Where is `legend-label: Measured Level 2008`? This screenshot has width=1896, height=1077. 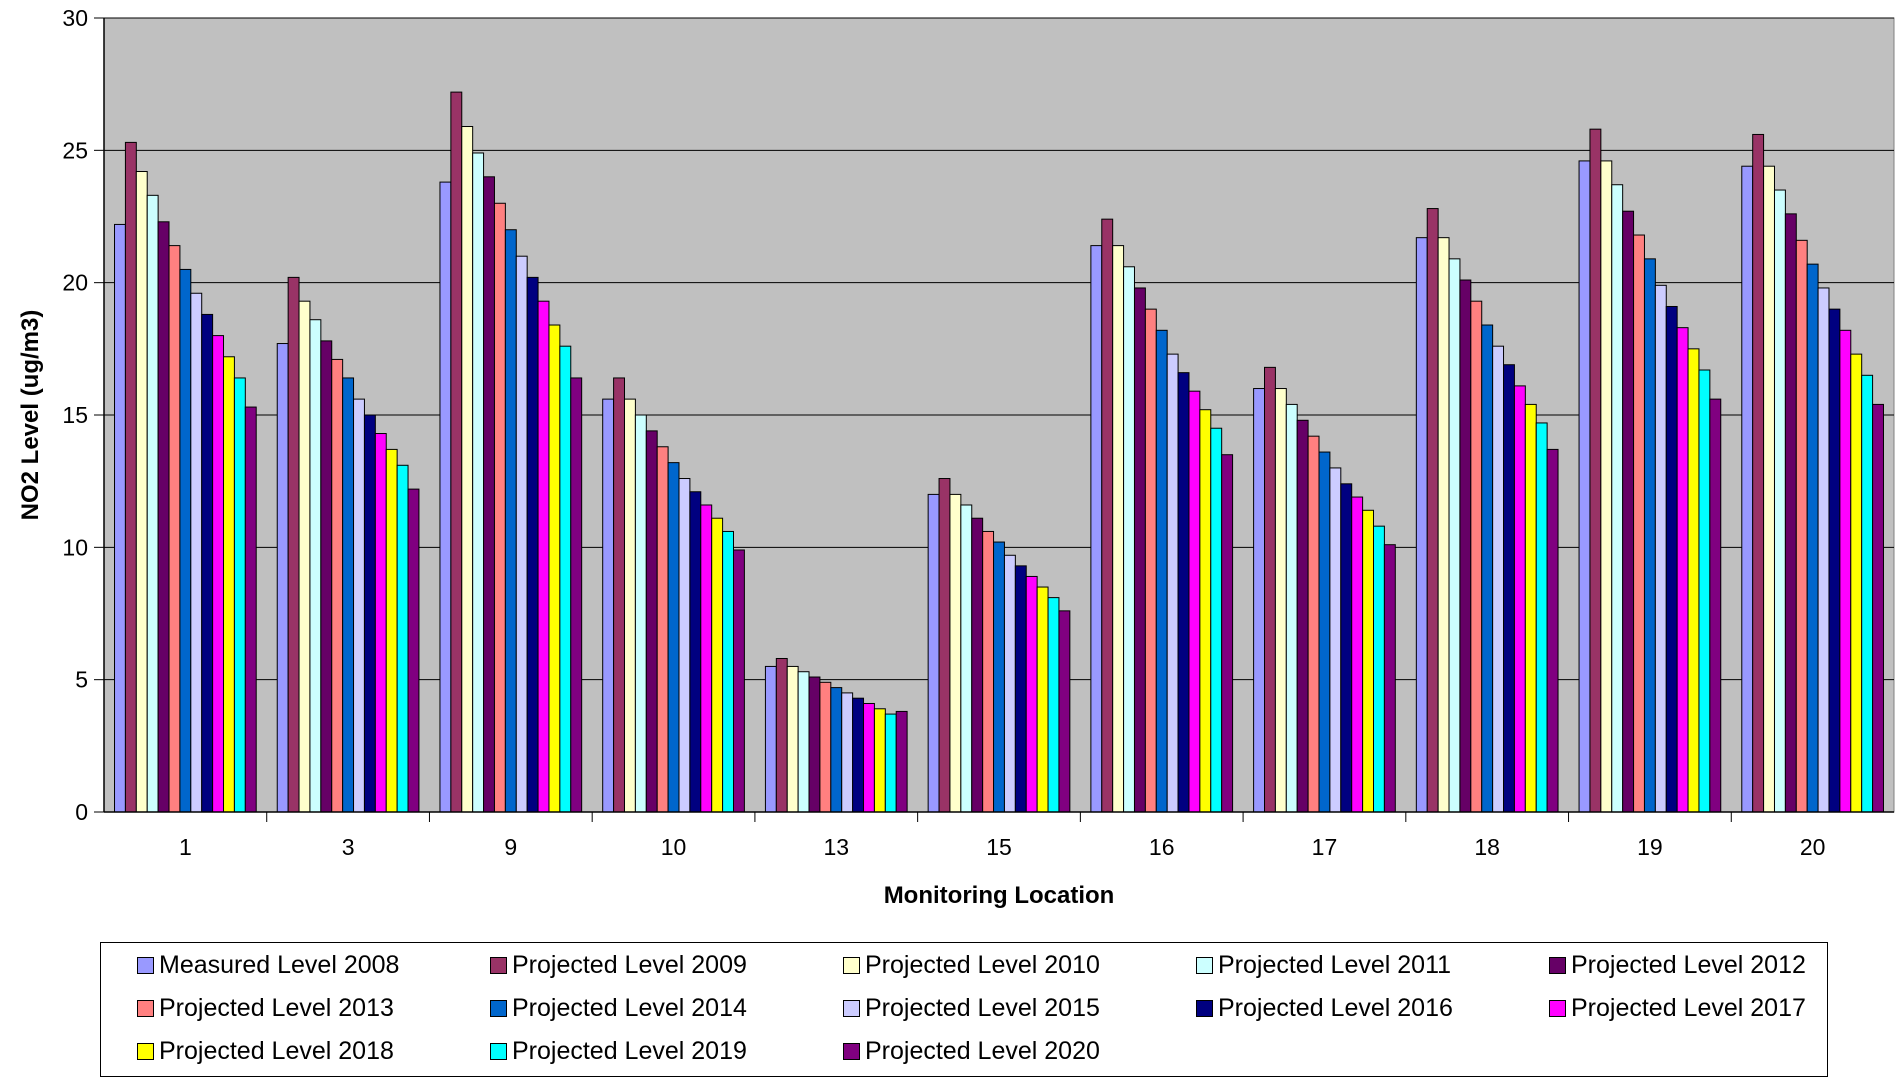
legend-label: Measured Level 2008 is located at coordinates (279, 965).